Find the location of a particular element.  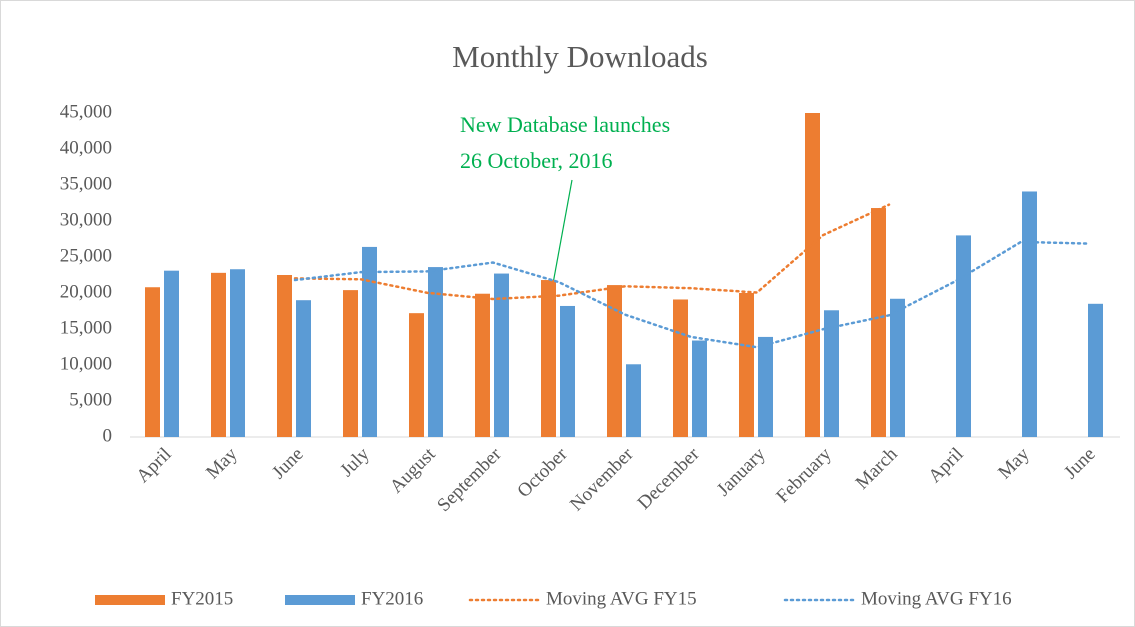

y-tick-label: 10,000 is located at coordinates (86, 363).